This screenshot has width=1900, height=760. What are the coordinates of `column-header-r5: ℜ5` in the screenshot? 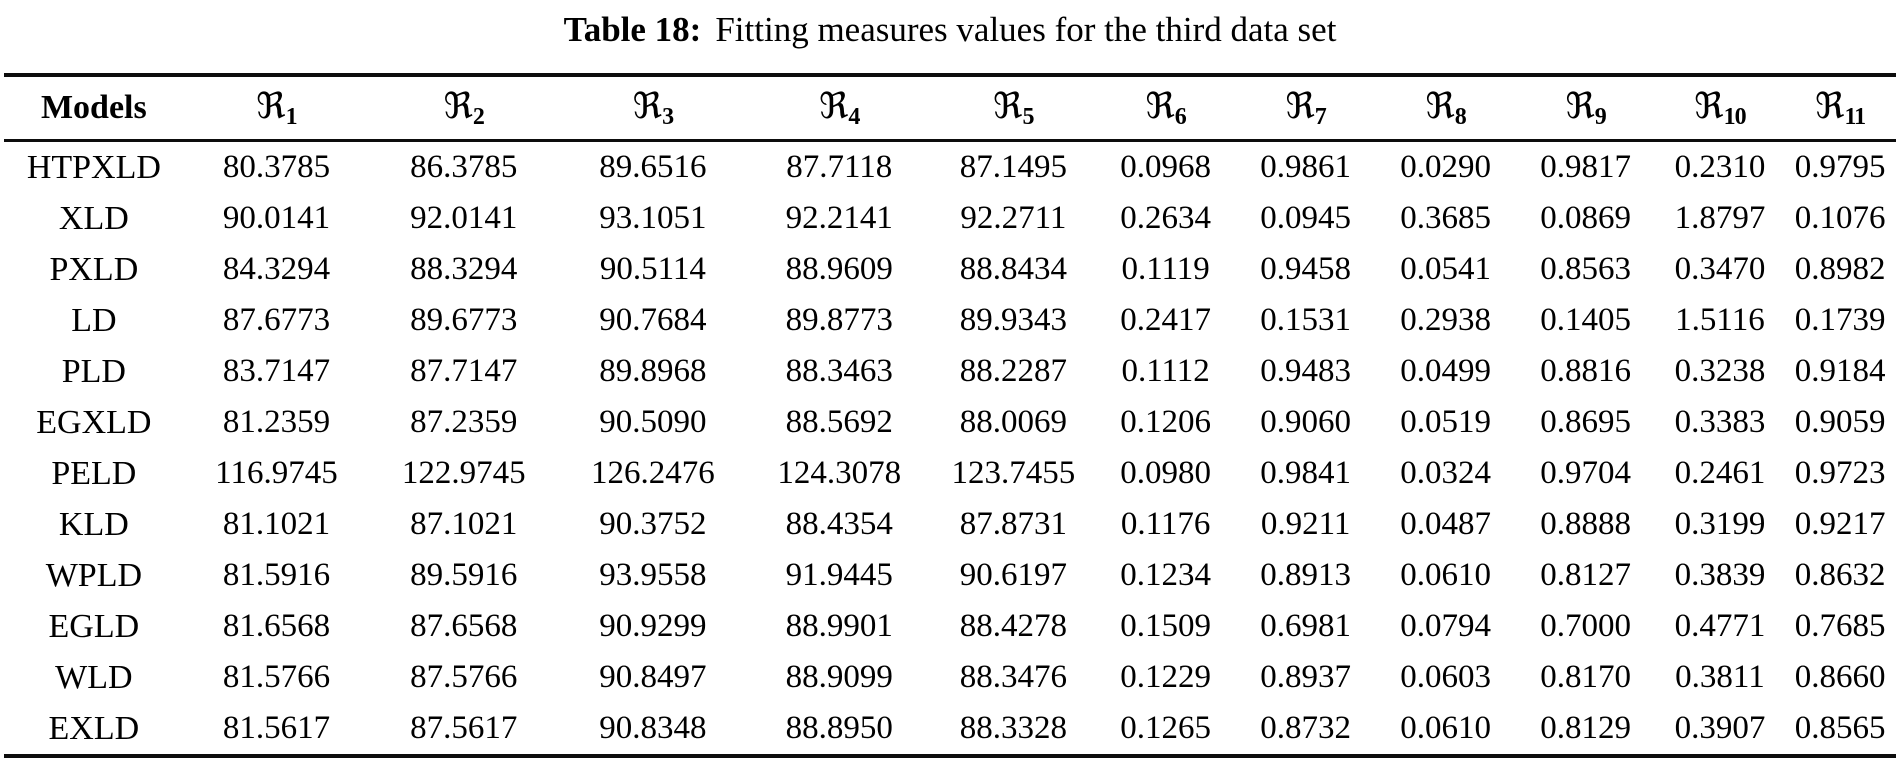 It's located at (1013, 108).